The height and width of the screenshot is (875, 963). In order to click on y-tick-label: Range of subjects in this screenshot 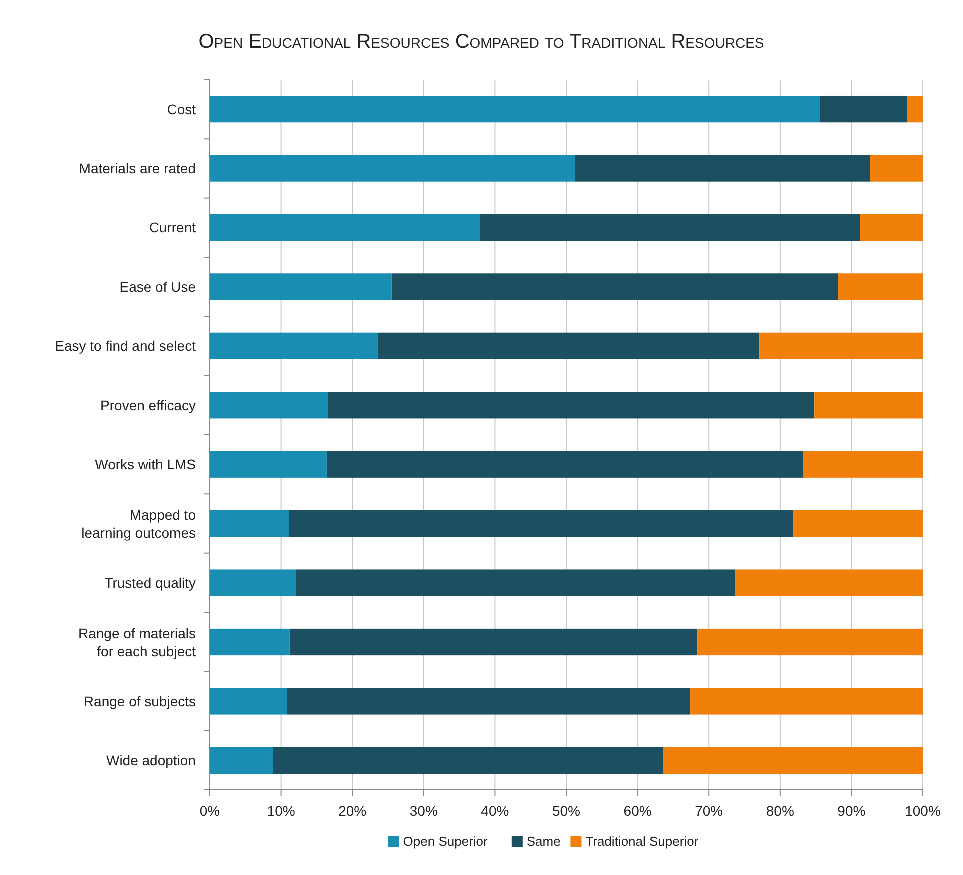, I will do `click(140, 701)`.